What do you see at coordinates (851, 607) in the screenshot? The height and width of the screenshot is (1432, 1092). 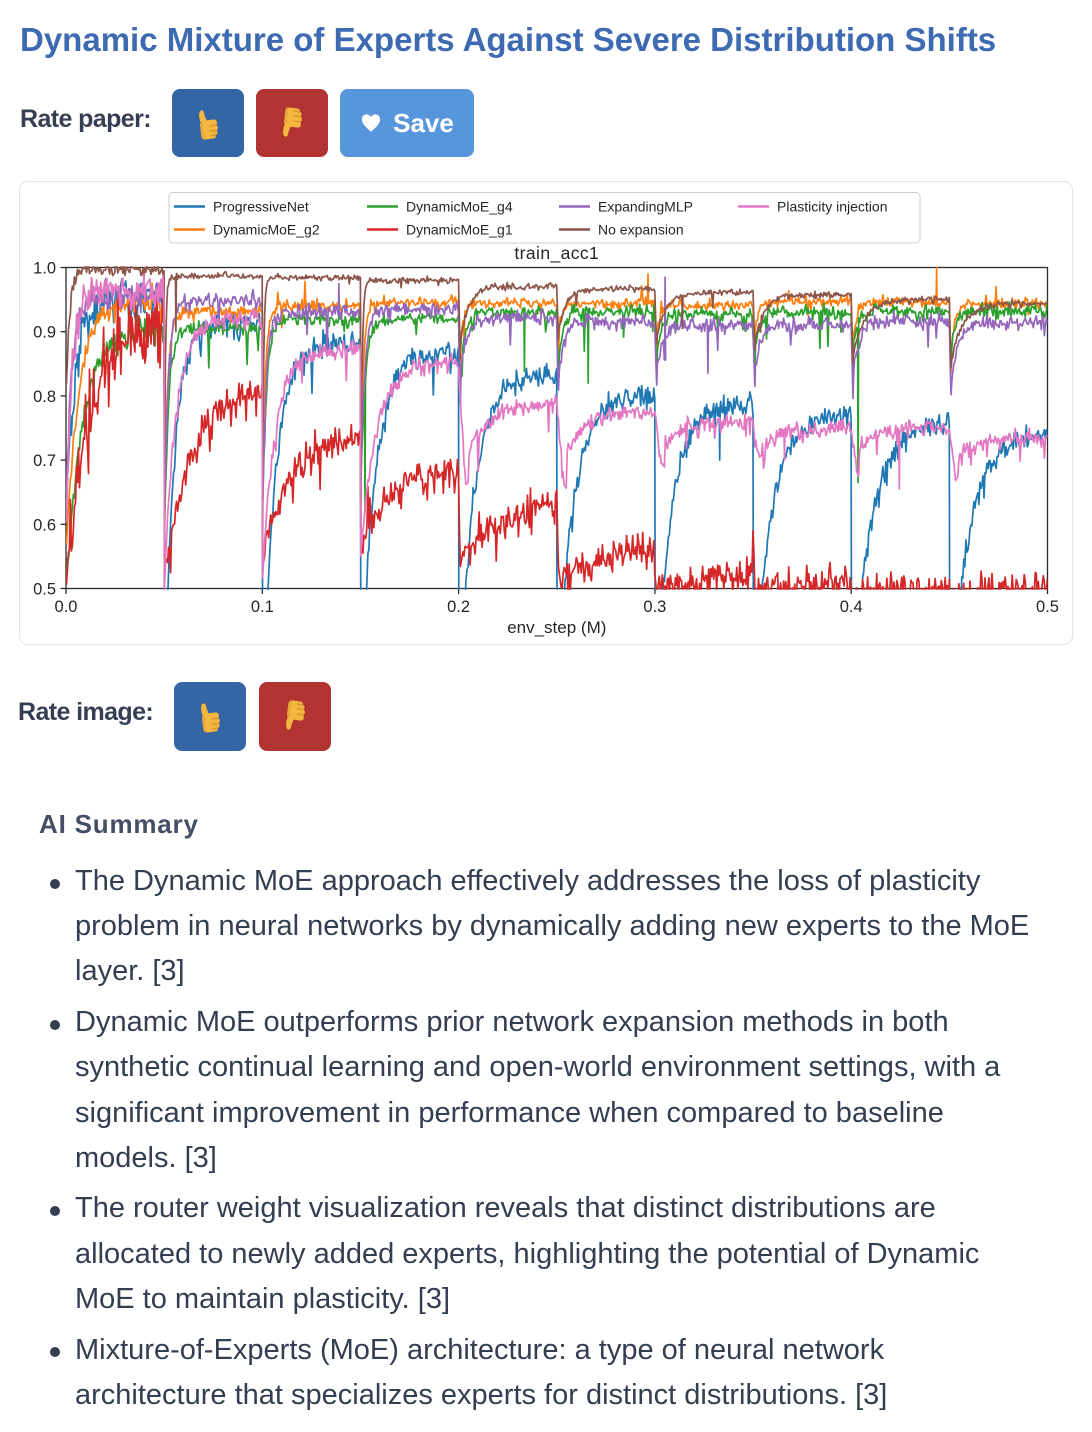 I see `svg-text: 0.4` at bounding box center [851, 607].